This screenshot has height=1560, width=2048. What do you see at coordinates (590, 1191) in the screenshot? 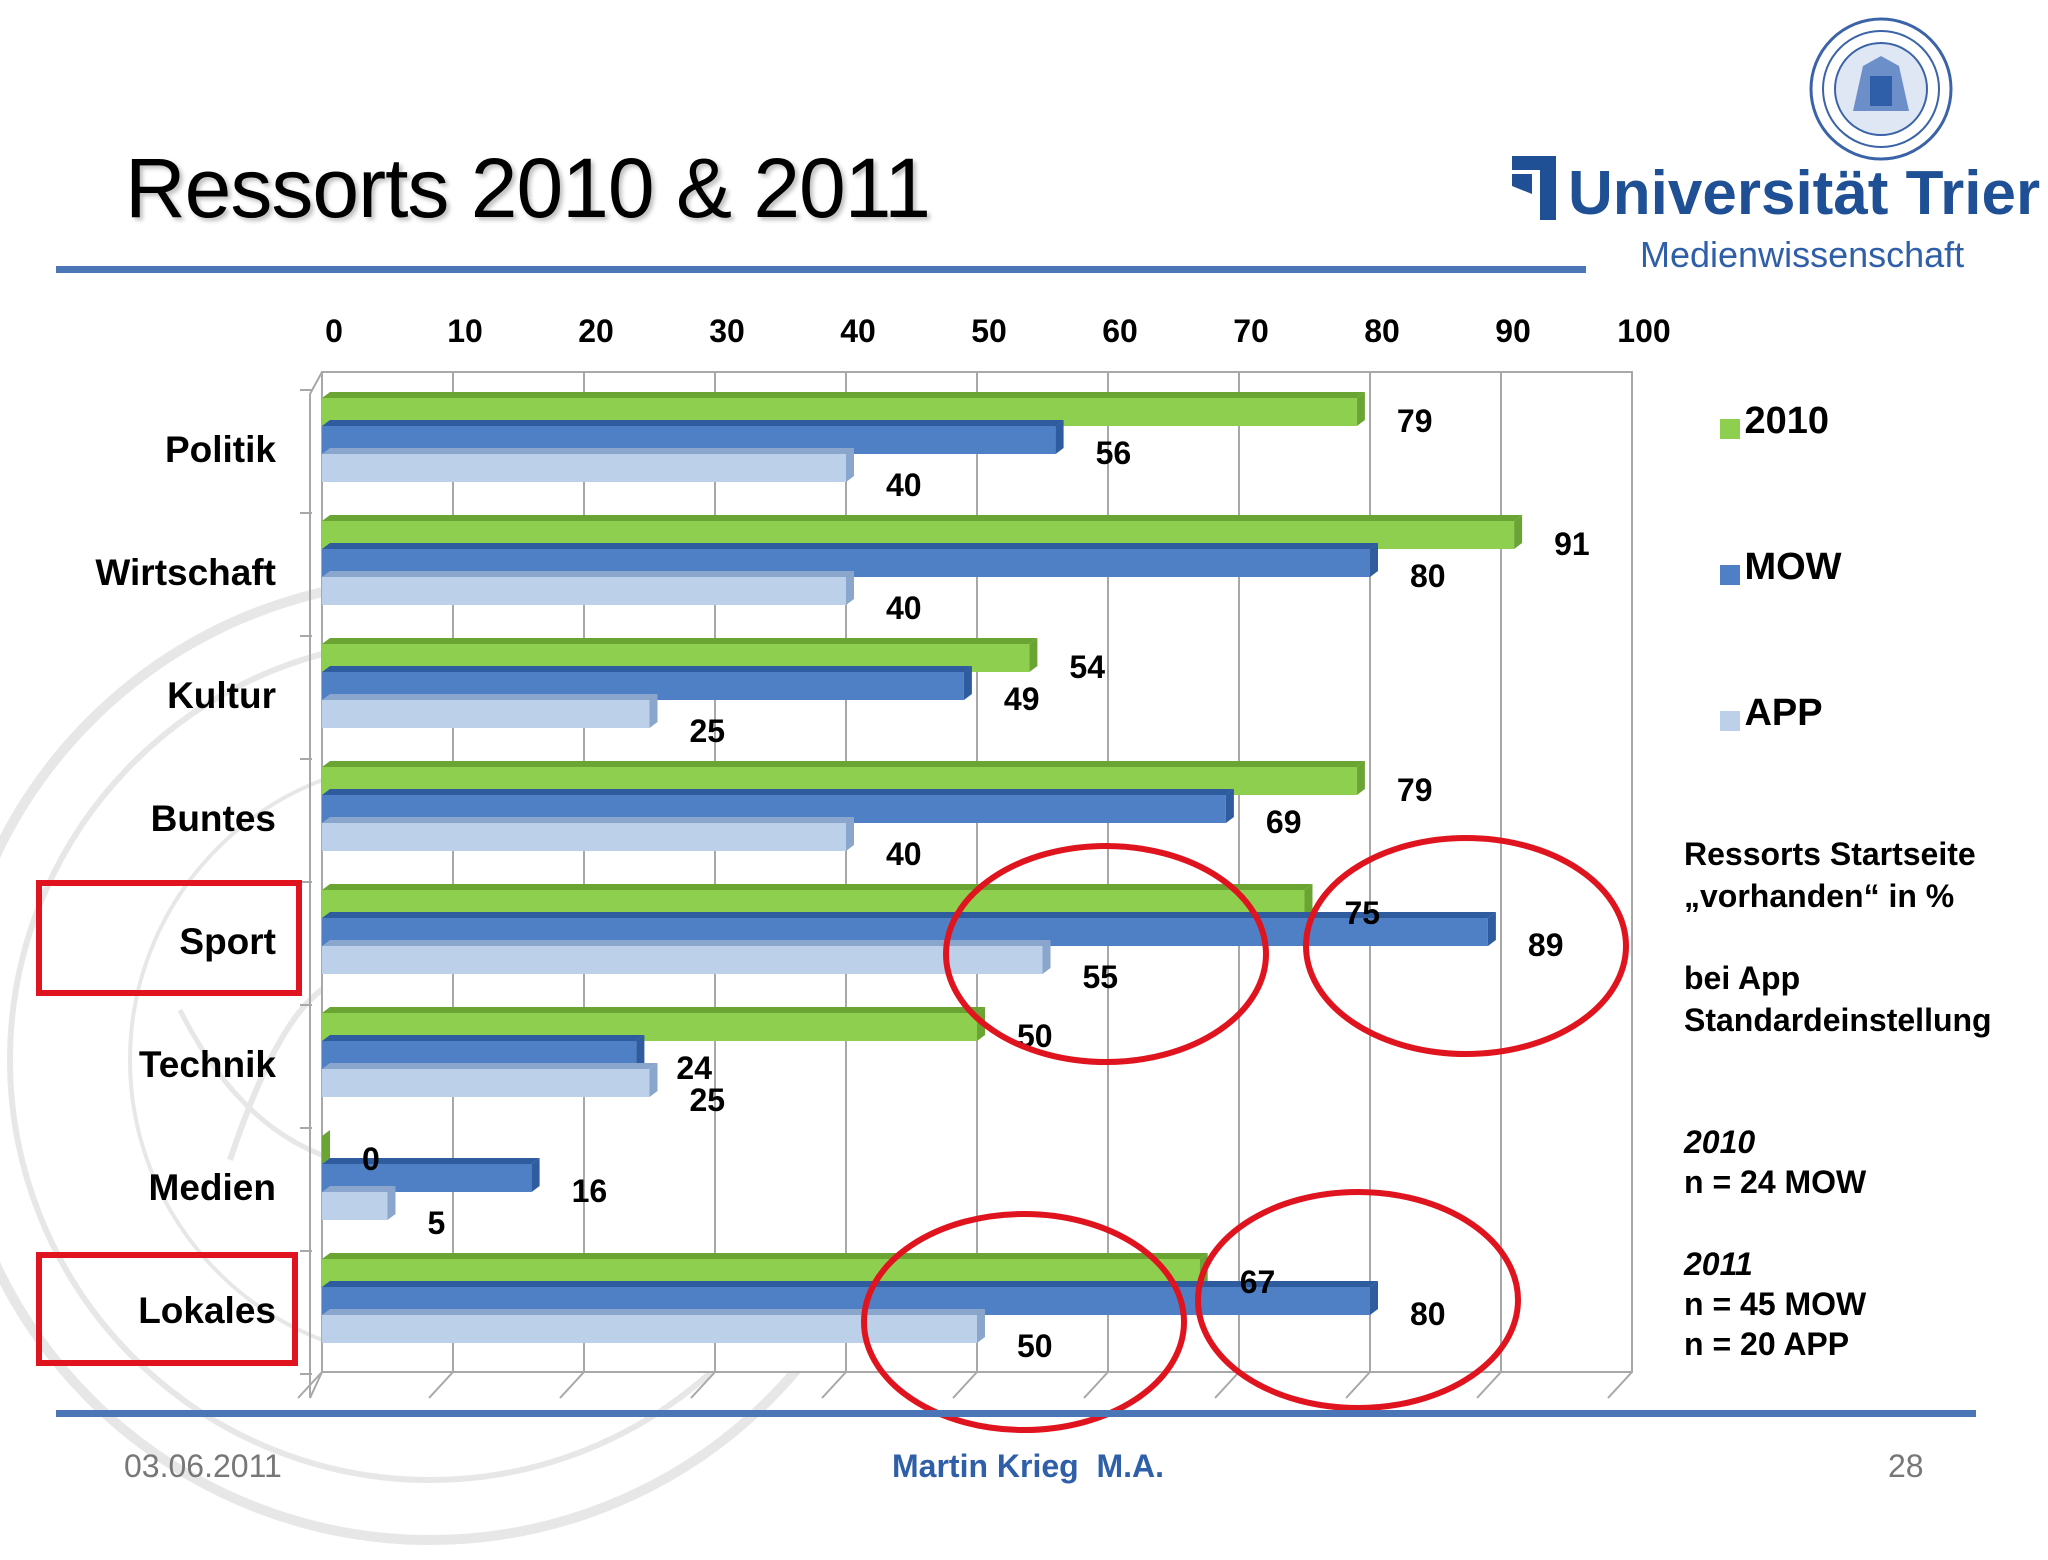
I see `value-label-mow: 16` at bounding box center [590, 1191].